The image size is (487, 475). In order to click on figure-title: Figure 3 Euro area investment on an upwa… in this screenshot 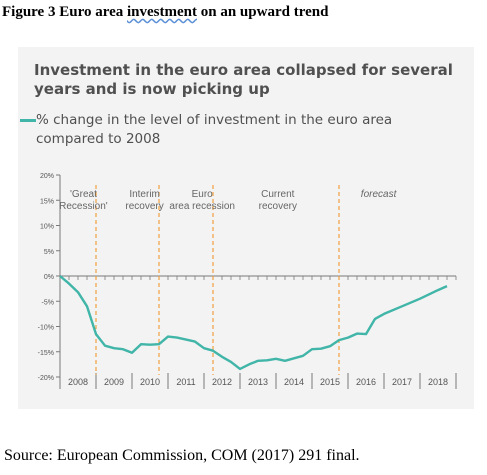, I will do `click(165, 12)`.